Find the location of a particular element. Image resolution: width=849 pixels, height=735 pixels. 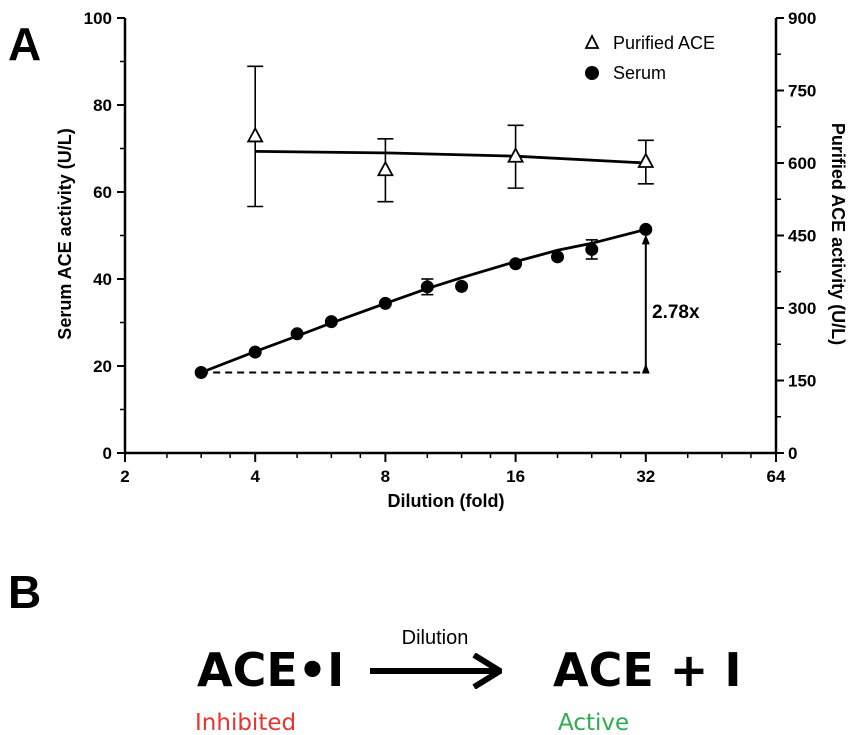

x-tick-label: 64 is located at coordinates (776, 476).